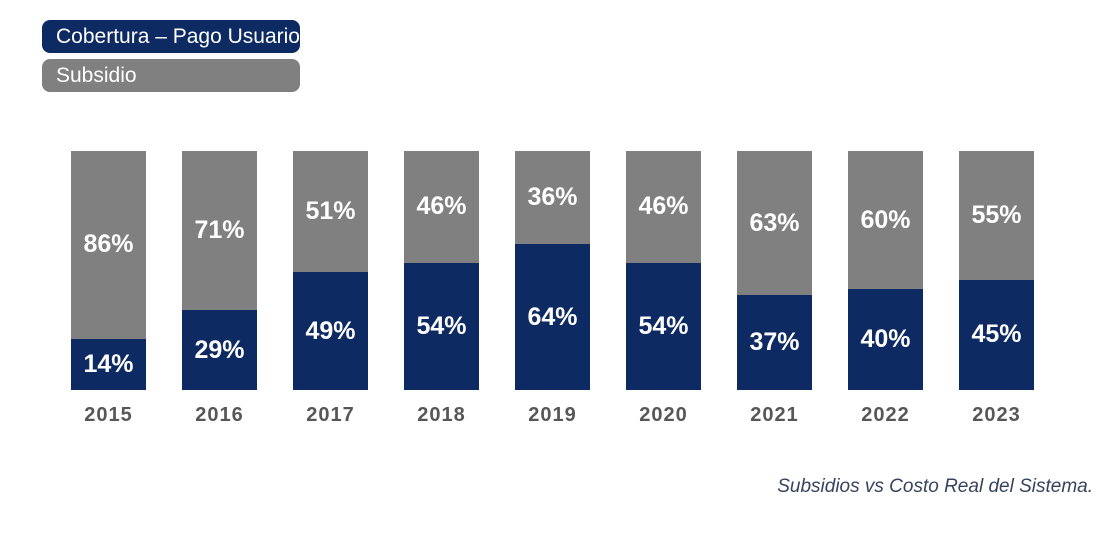 This screenshot has width=1119, height=533. I want to click on x-axis-label: 2021, so click(774, 415).